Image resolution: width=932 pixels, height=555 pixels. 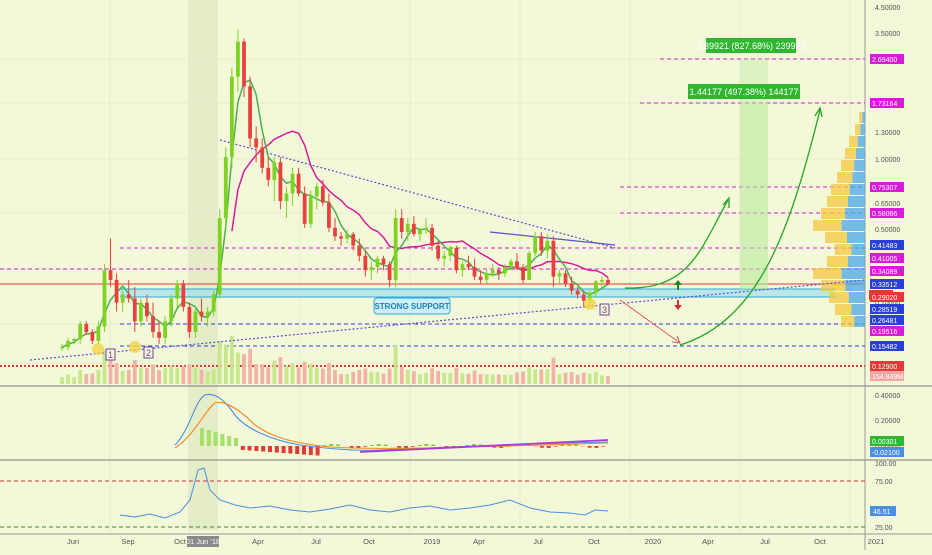 I want to click on price-tick-label: 1.30000, so click(x=887, y=133).